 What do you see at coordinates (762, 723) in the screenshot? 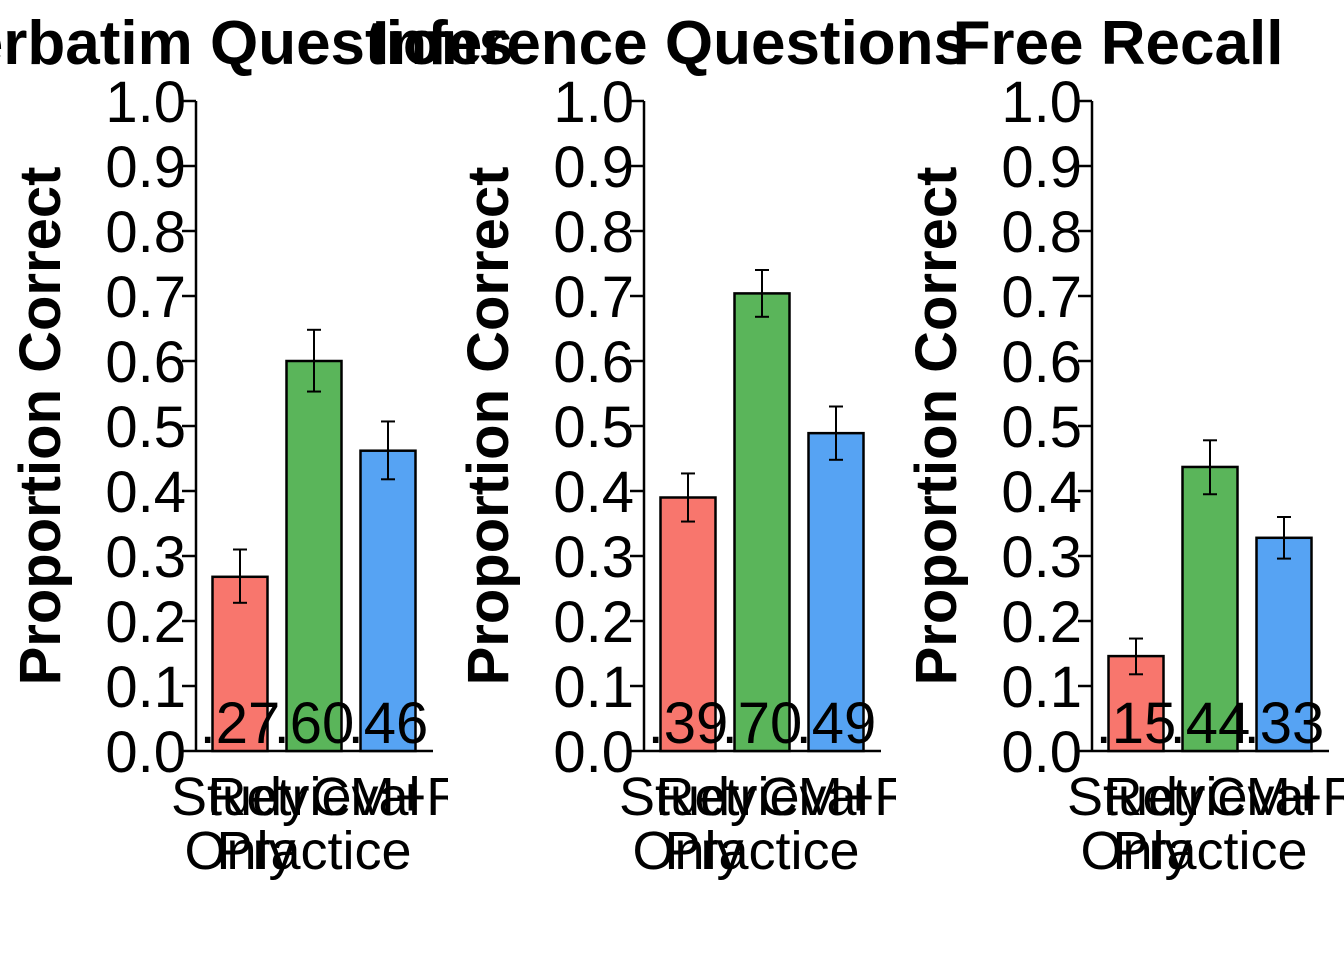
I see `data-label: .70` at bounding box center [762, 723].